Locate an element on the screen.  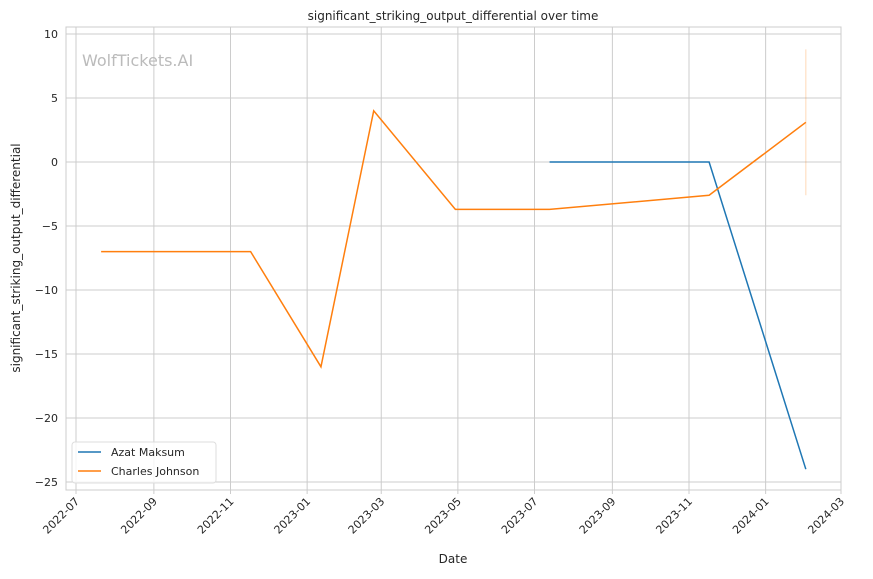
y-tick-label: −15 is located at coordinates (46, 354).